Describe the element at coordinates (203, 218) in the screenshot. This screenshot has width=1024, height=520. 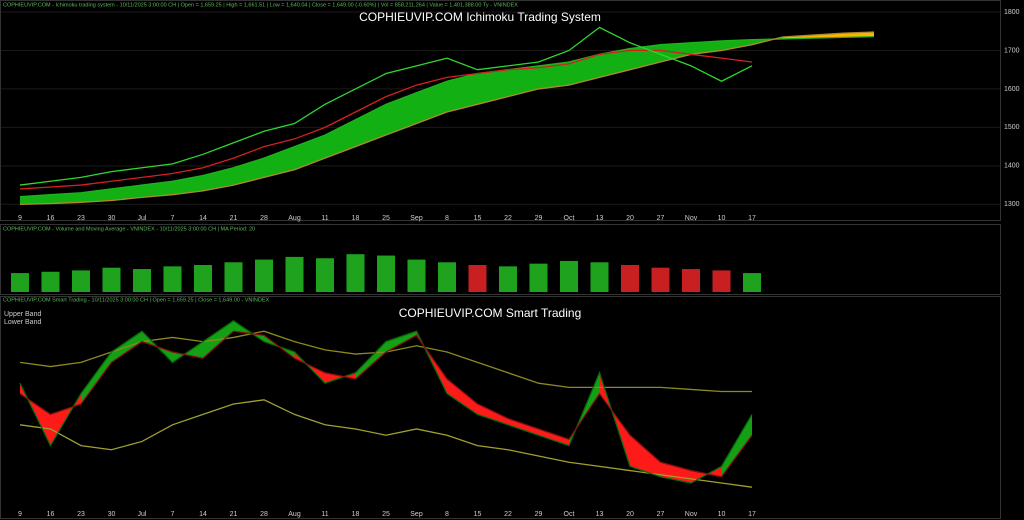
I see `x-tick-label: 14` at that location.